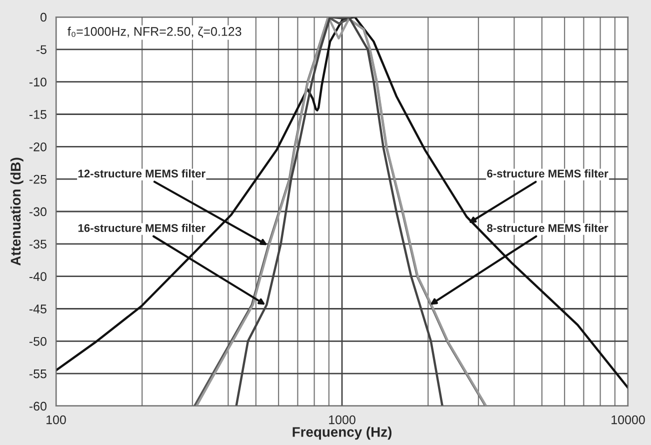 Image resolution: width=651 pixels, height=445 pixels. What do you see at coordinates (37, 276) in the screenshot?
I see `y-tick-label: -40` at bounding box center [37, 276].